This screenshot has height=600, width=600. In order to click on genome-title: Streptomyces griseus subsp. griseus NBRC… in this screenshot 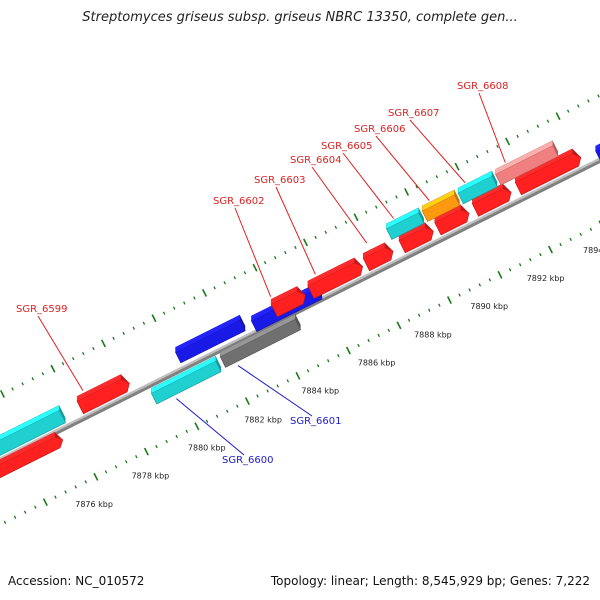, I will do `click(300, 17)`.